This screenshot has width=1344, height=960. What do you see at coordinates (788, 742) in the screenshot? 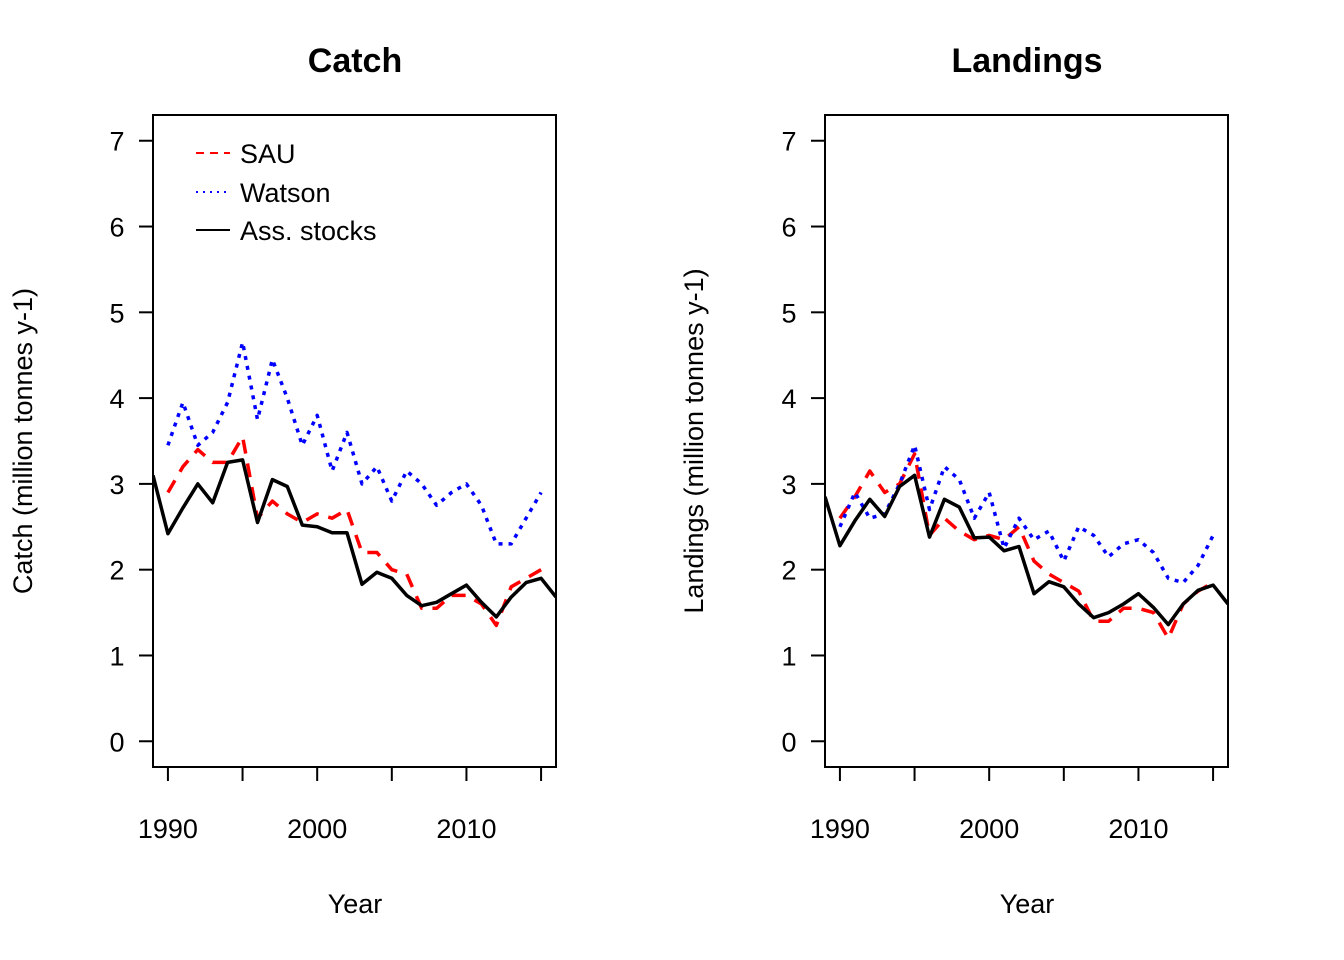
I see `landings-y-tick-label: 0` at bounding box center [788, 742].